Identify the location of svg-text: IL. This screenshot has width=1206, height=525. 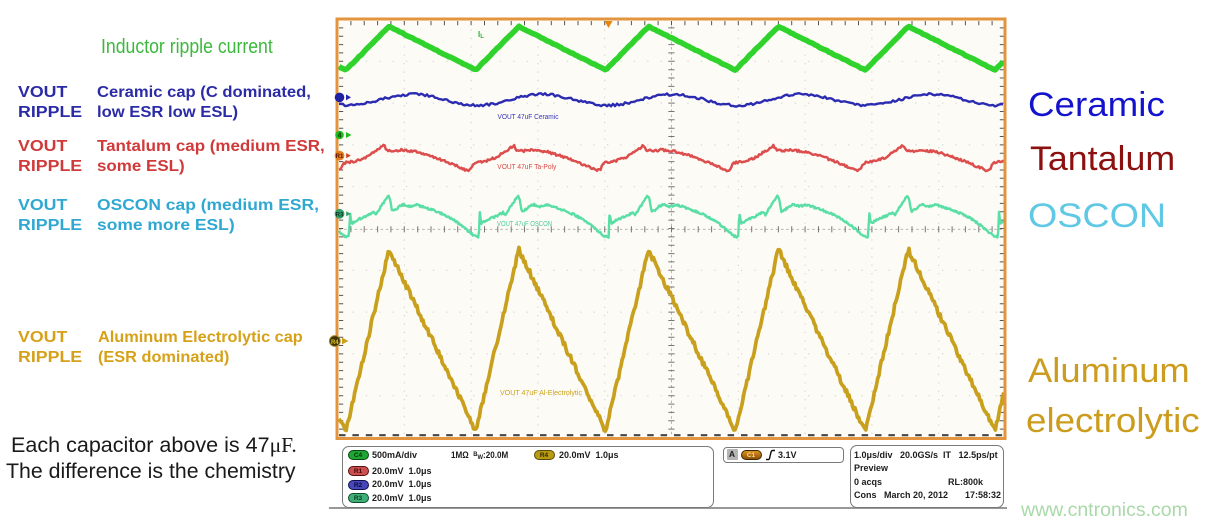
(481, 35).